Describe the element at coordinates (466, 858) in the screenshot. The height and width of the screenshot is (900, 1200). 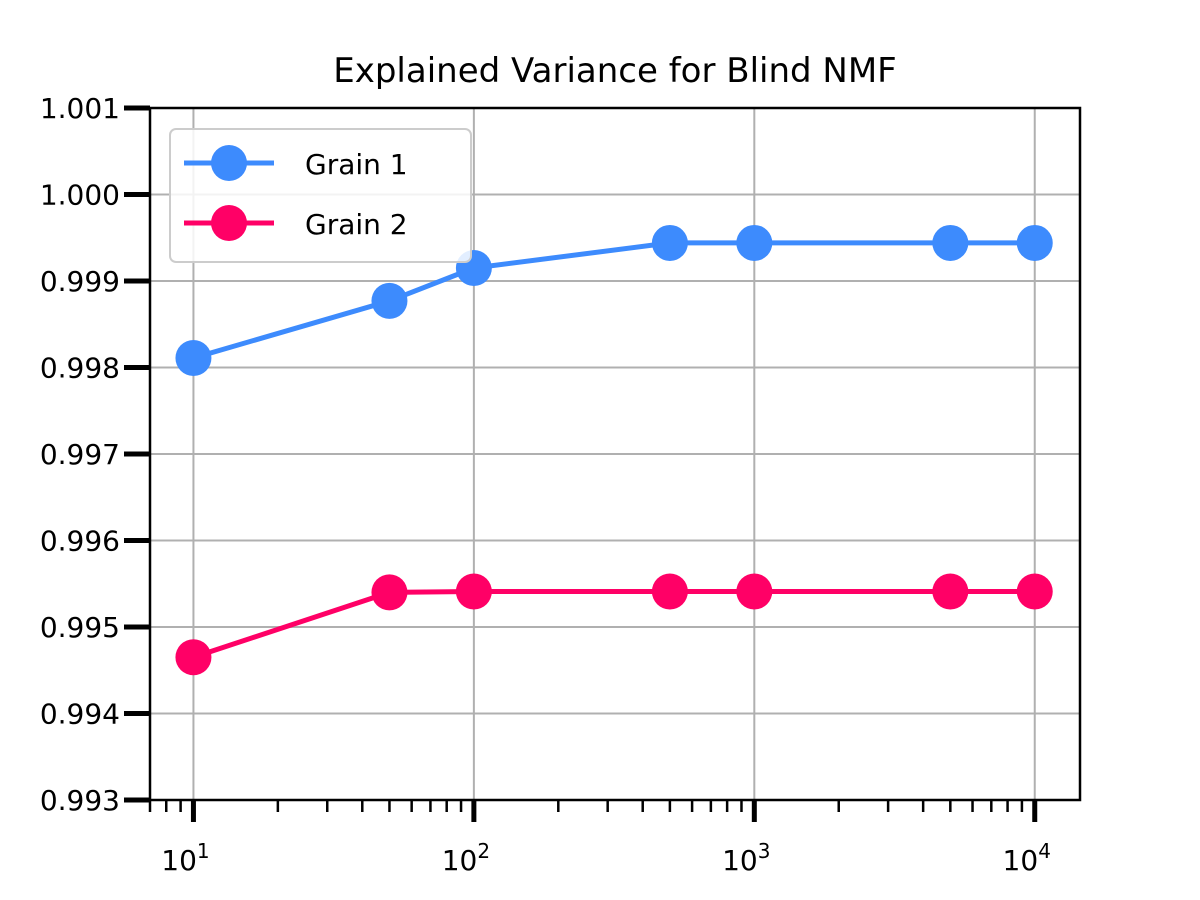
I see `x-tick-label: 10²` at that location.